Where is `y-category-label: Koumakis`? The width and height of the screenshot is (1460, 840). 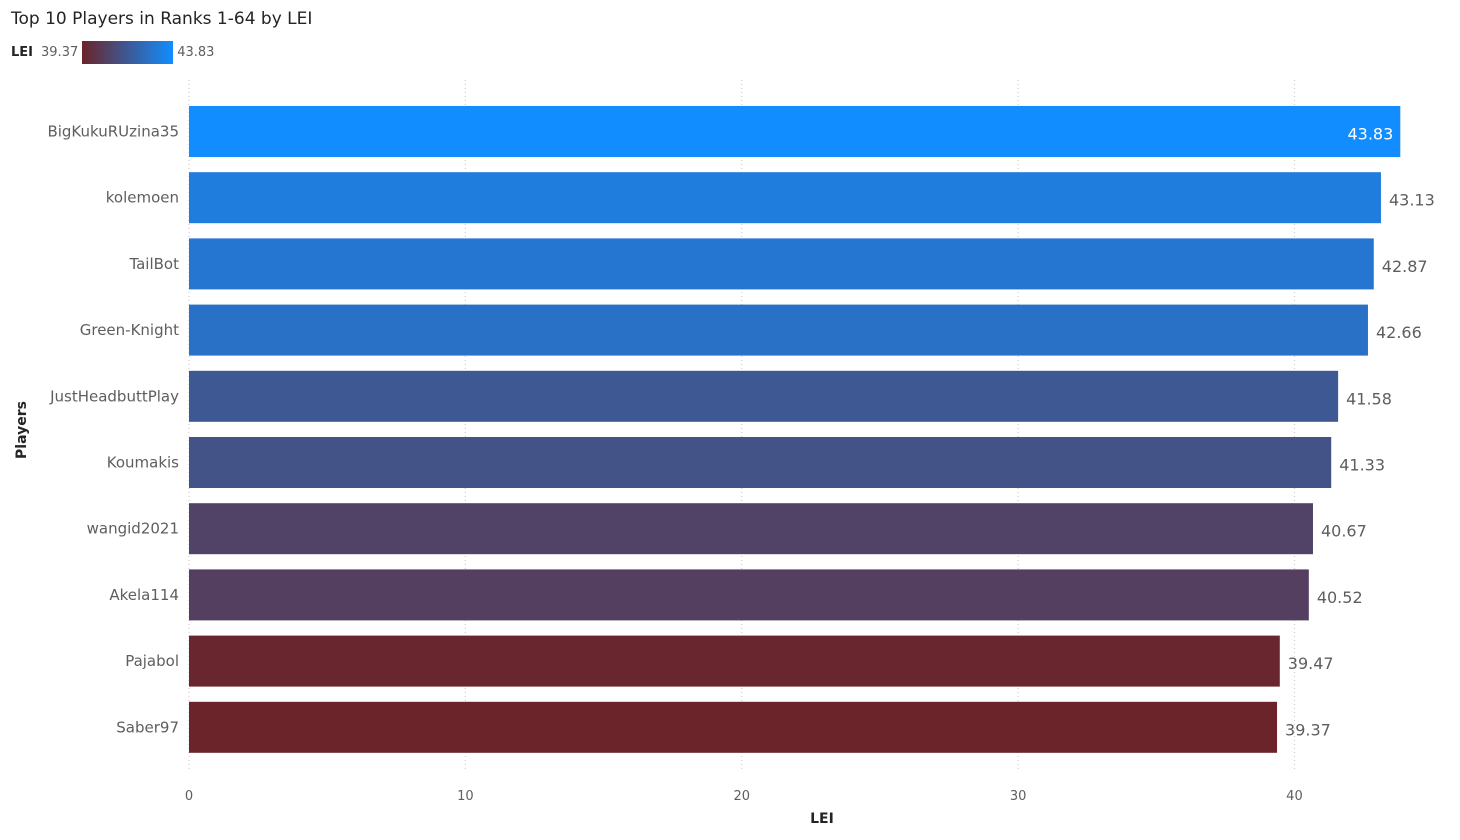
y-category-label: Koumakis is located at coordinates (143, 463).